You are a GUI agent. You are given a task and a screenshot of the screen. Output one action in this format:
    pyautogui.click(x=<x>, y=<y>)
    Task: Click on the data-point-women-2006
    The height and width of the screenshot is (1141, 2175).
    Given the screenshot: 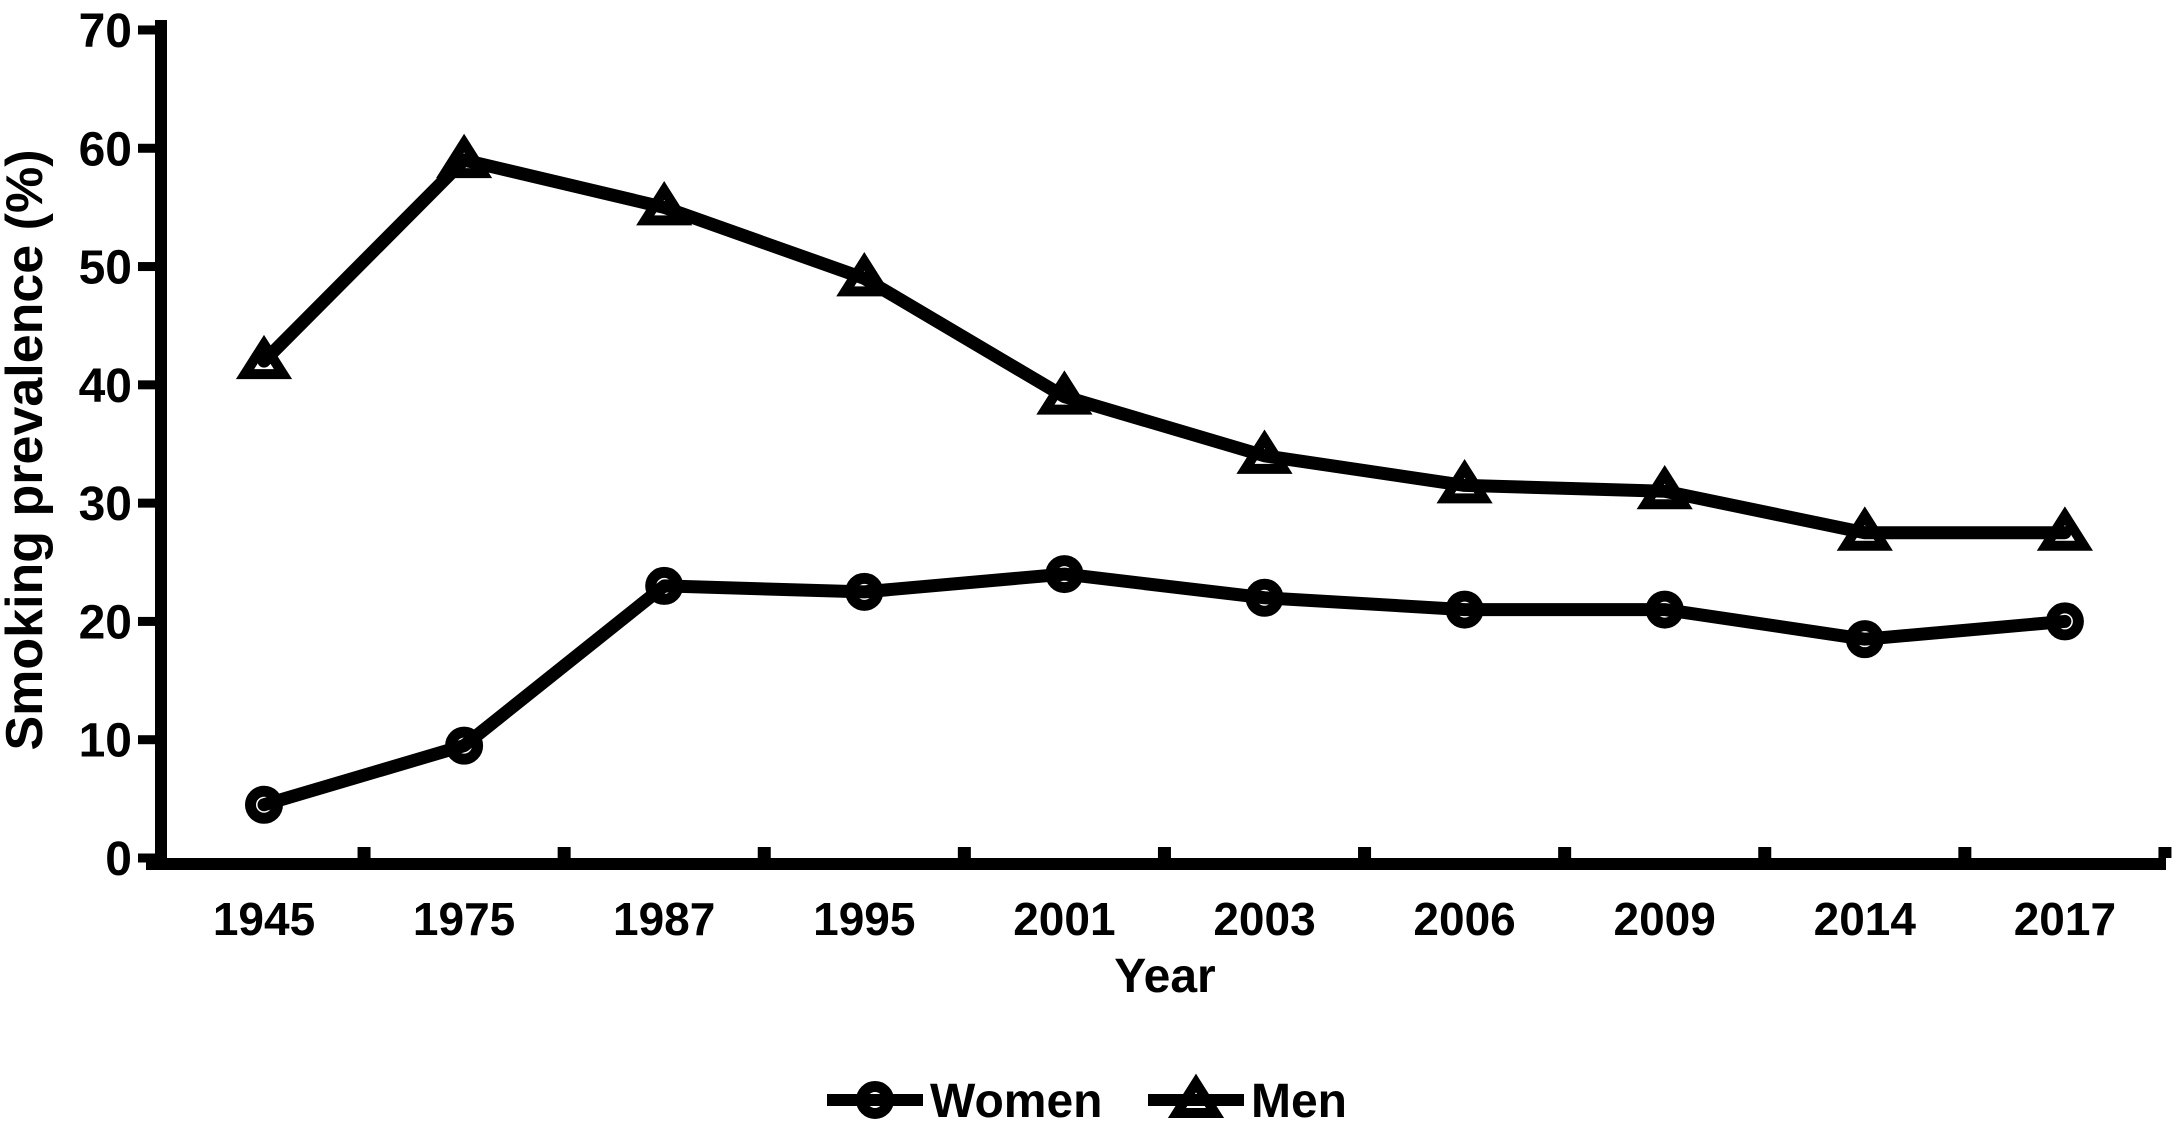 What is the action you would take?
    pyautogui.click(x=1464, y=609)
    